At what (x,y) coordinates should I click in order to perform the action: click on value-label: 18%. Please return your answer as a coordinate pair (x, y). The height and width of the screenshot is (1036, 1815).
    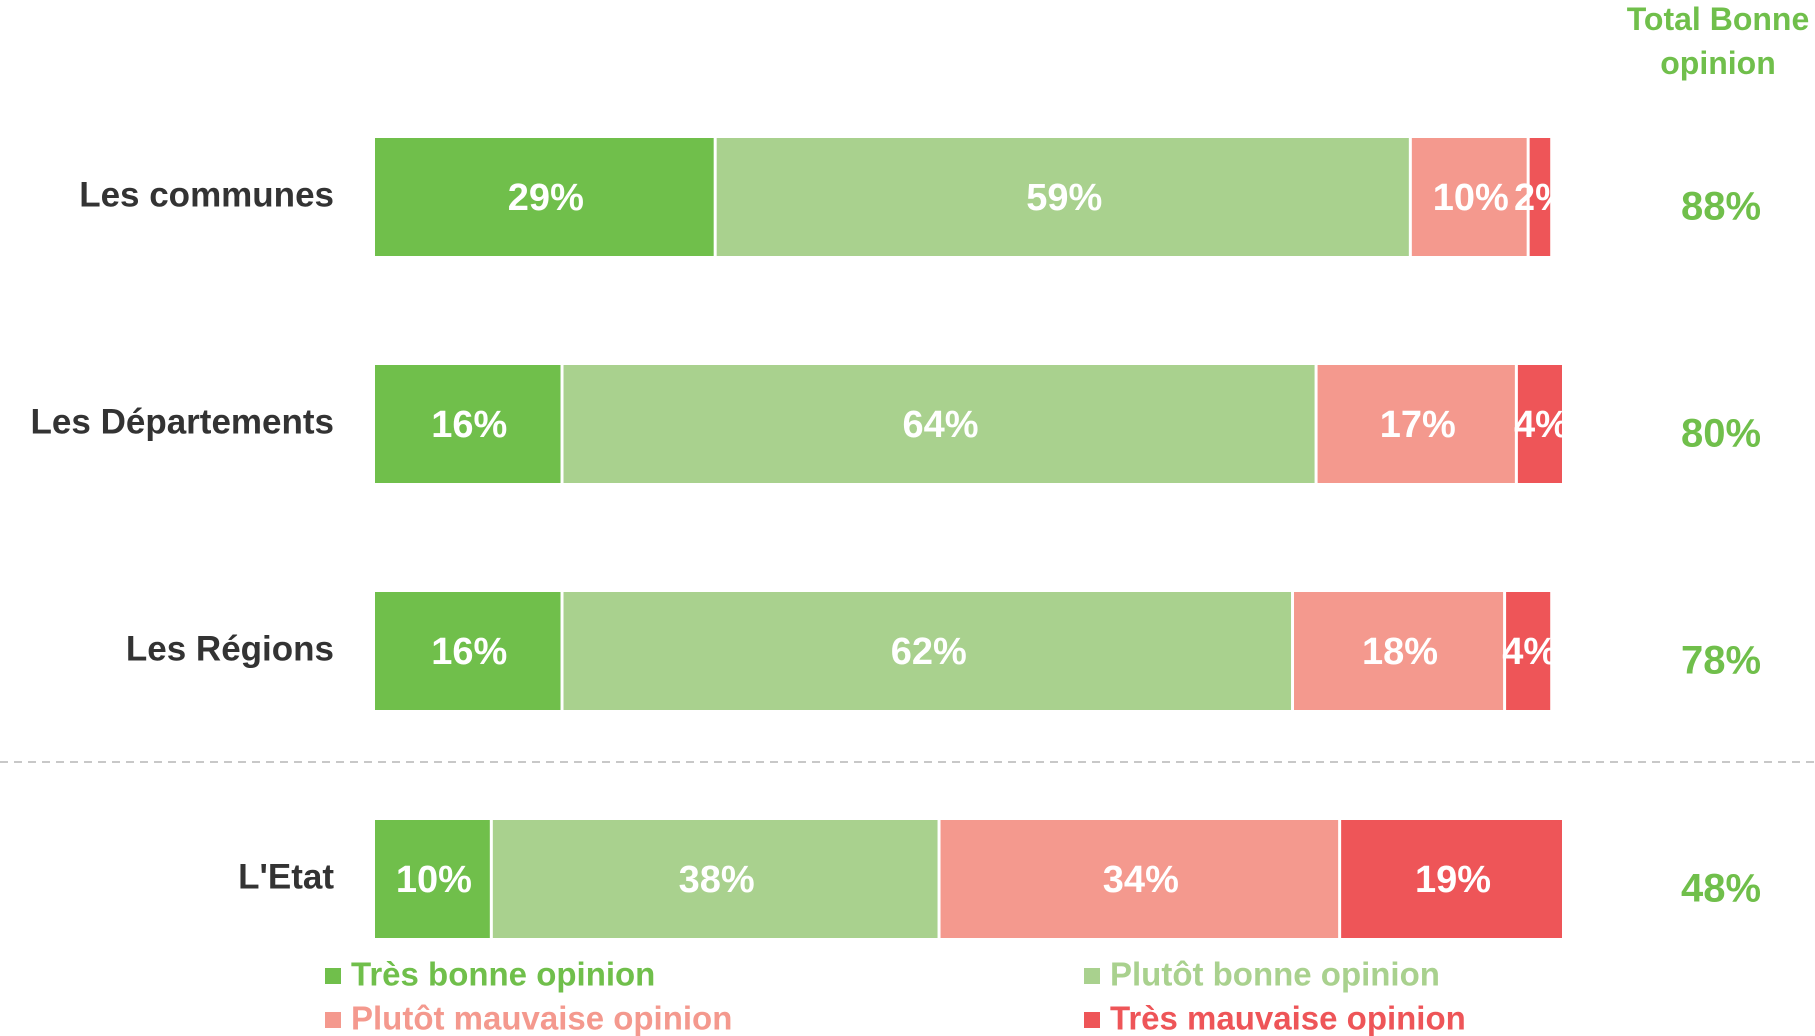
    Looking at the image, I should click on (1400, 652).